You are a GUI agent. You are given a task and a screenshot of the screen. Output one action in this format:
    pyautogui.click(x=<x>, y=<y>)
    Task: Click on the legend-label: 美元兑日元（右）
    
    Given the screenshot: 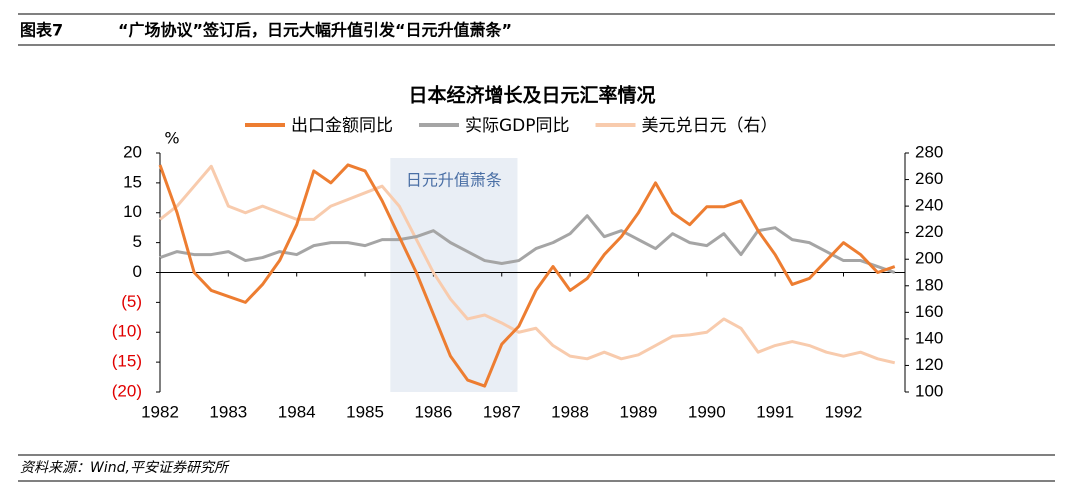 What is the action you would take?
    pyautogui.click(x=710, y=126)
    